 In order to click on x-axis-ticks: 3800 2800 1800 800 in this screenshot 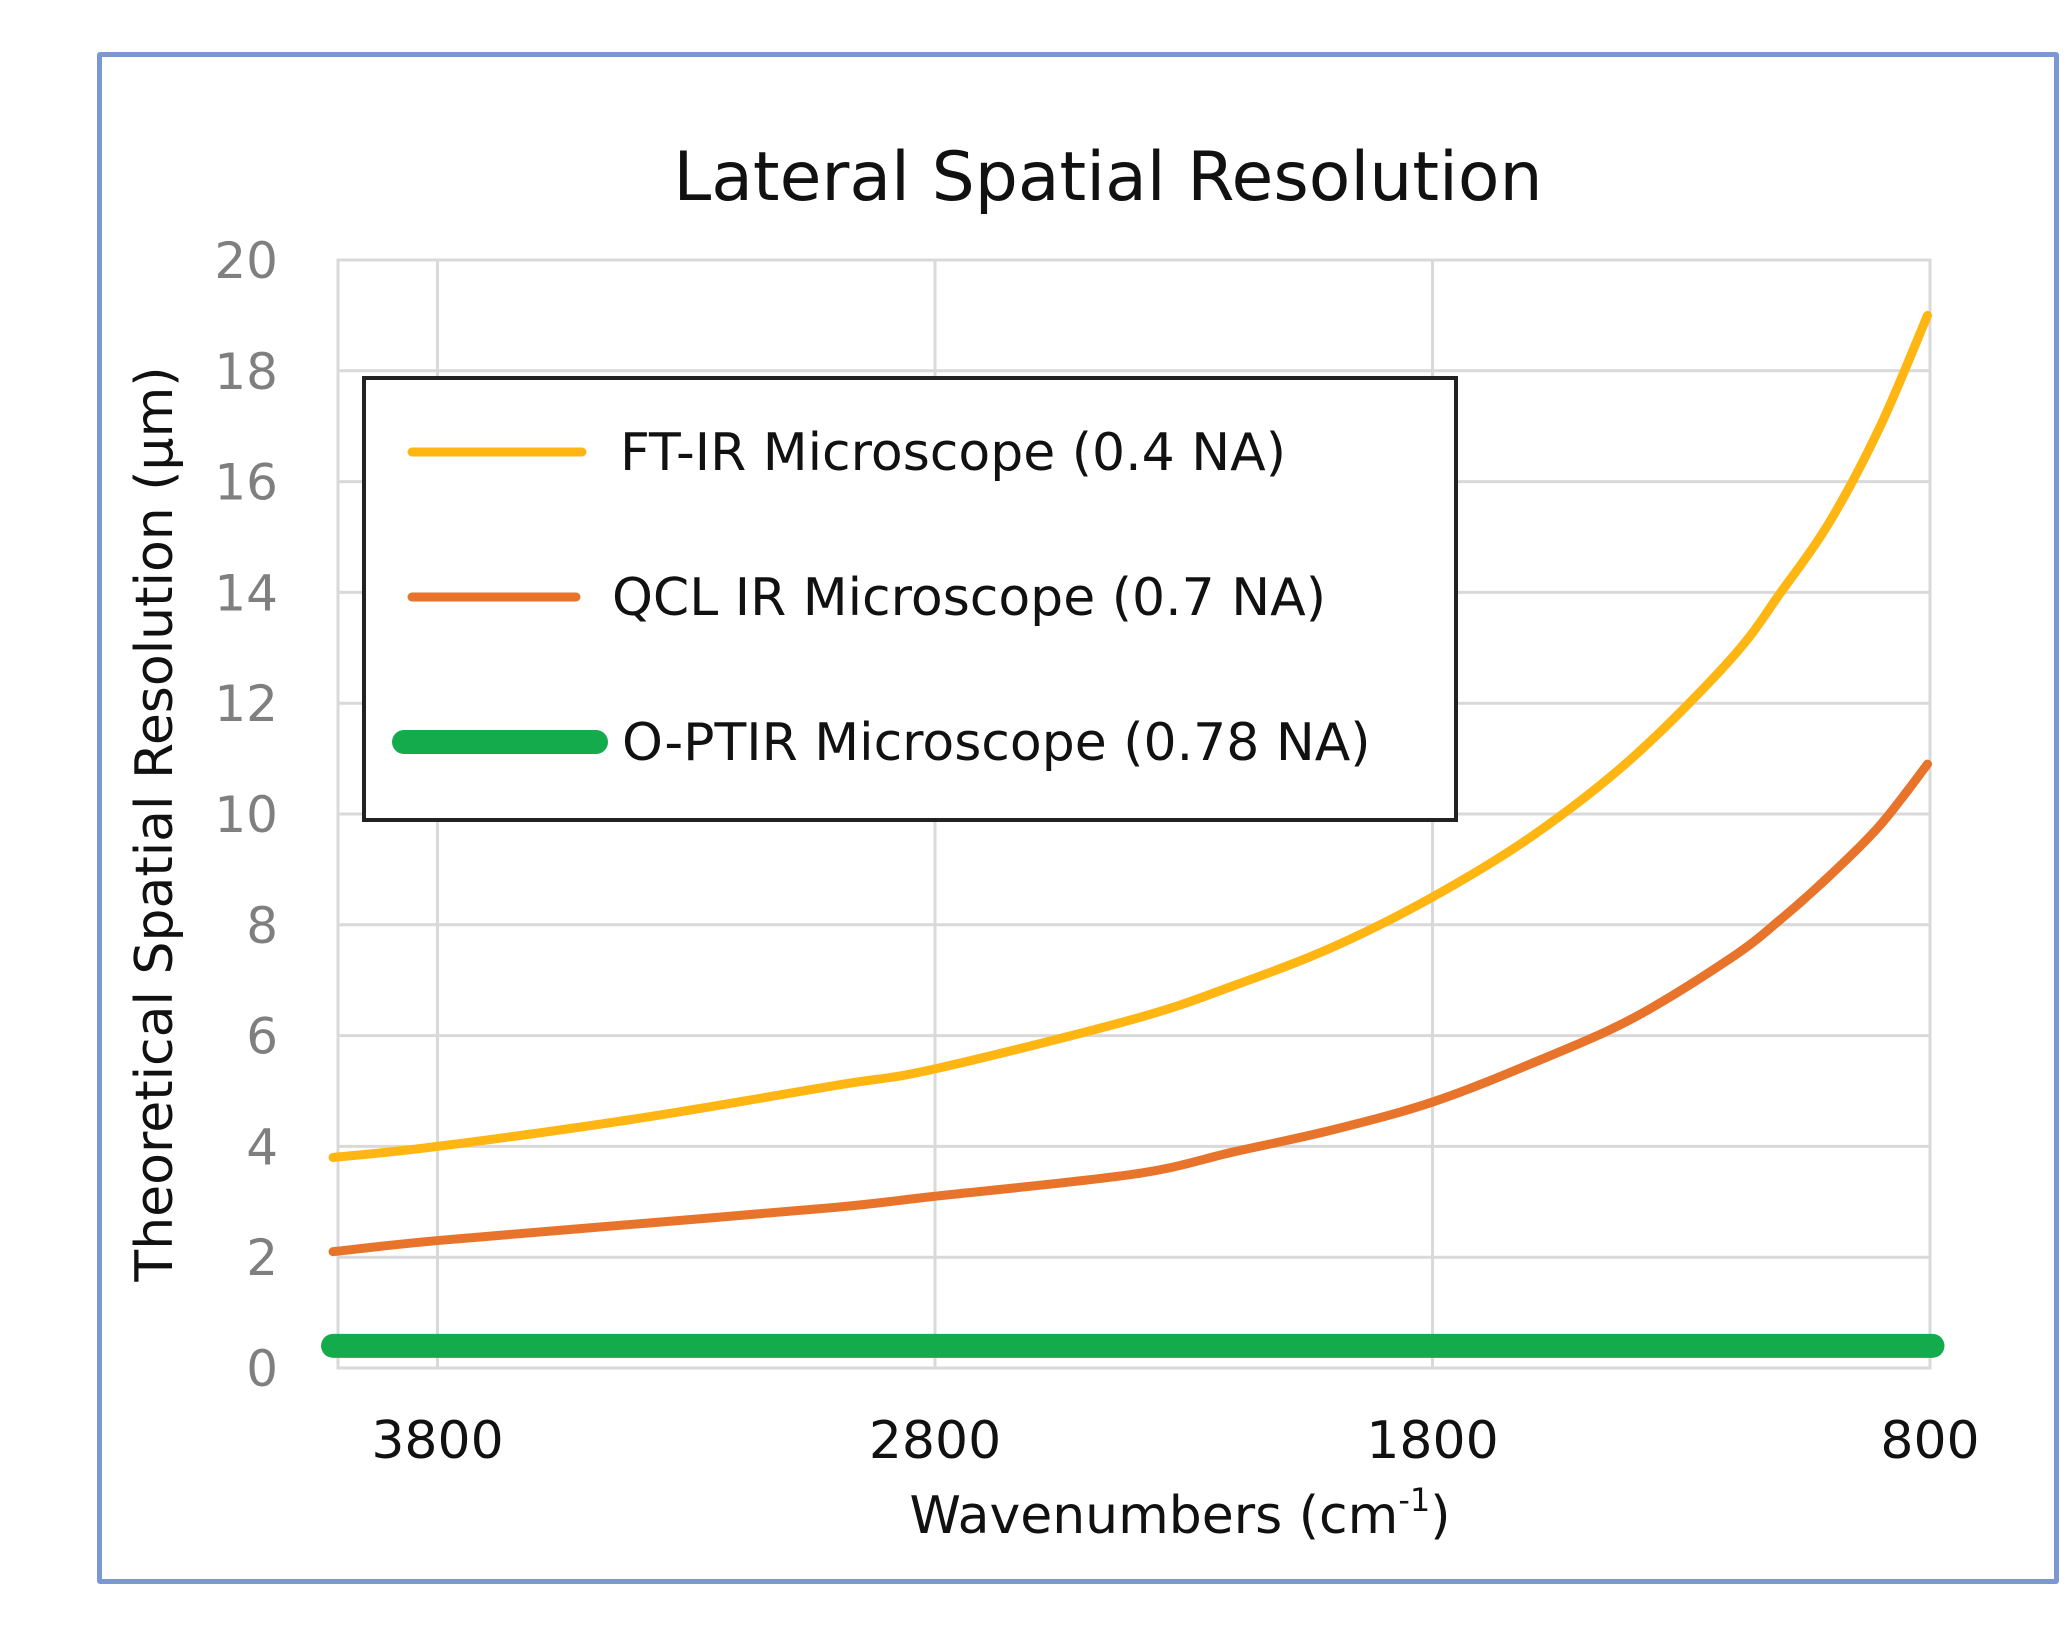, I will do `click(1175, 1441)`.